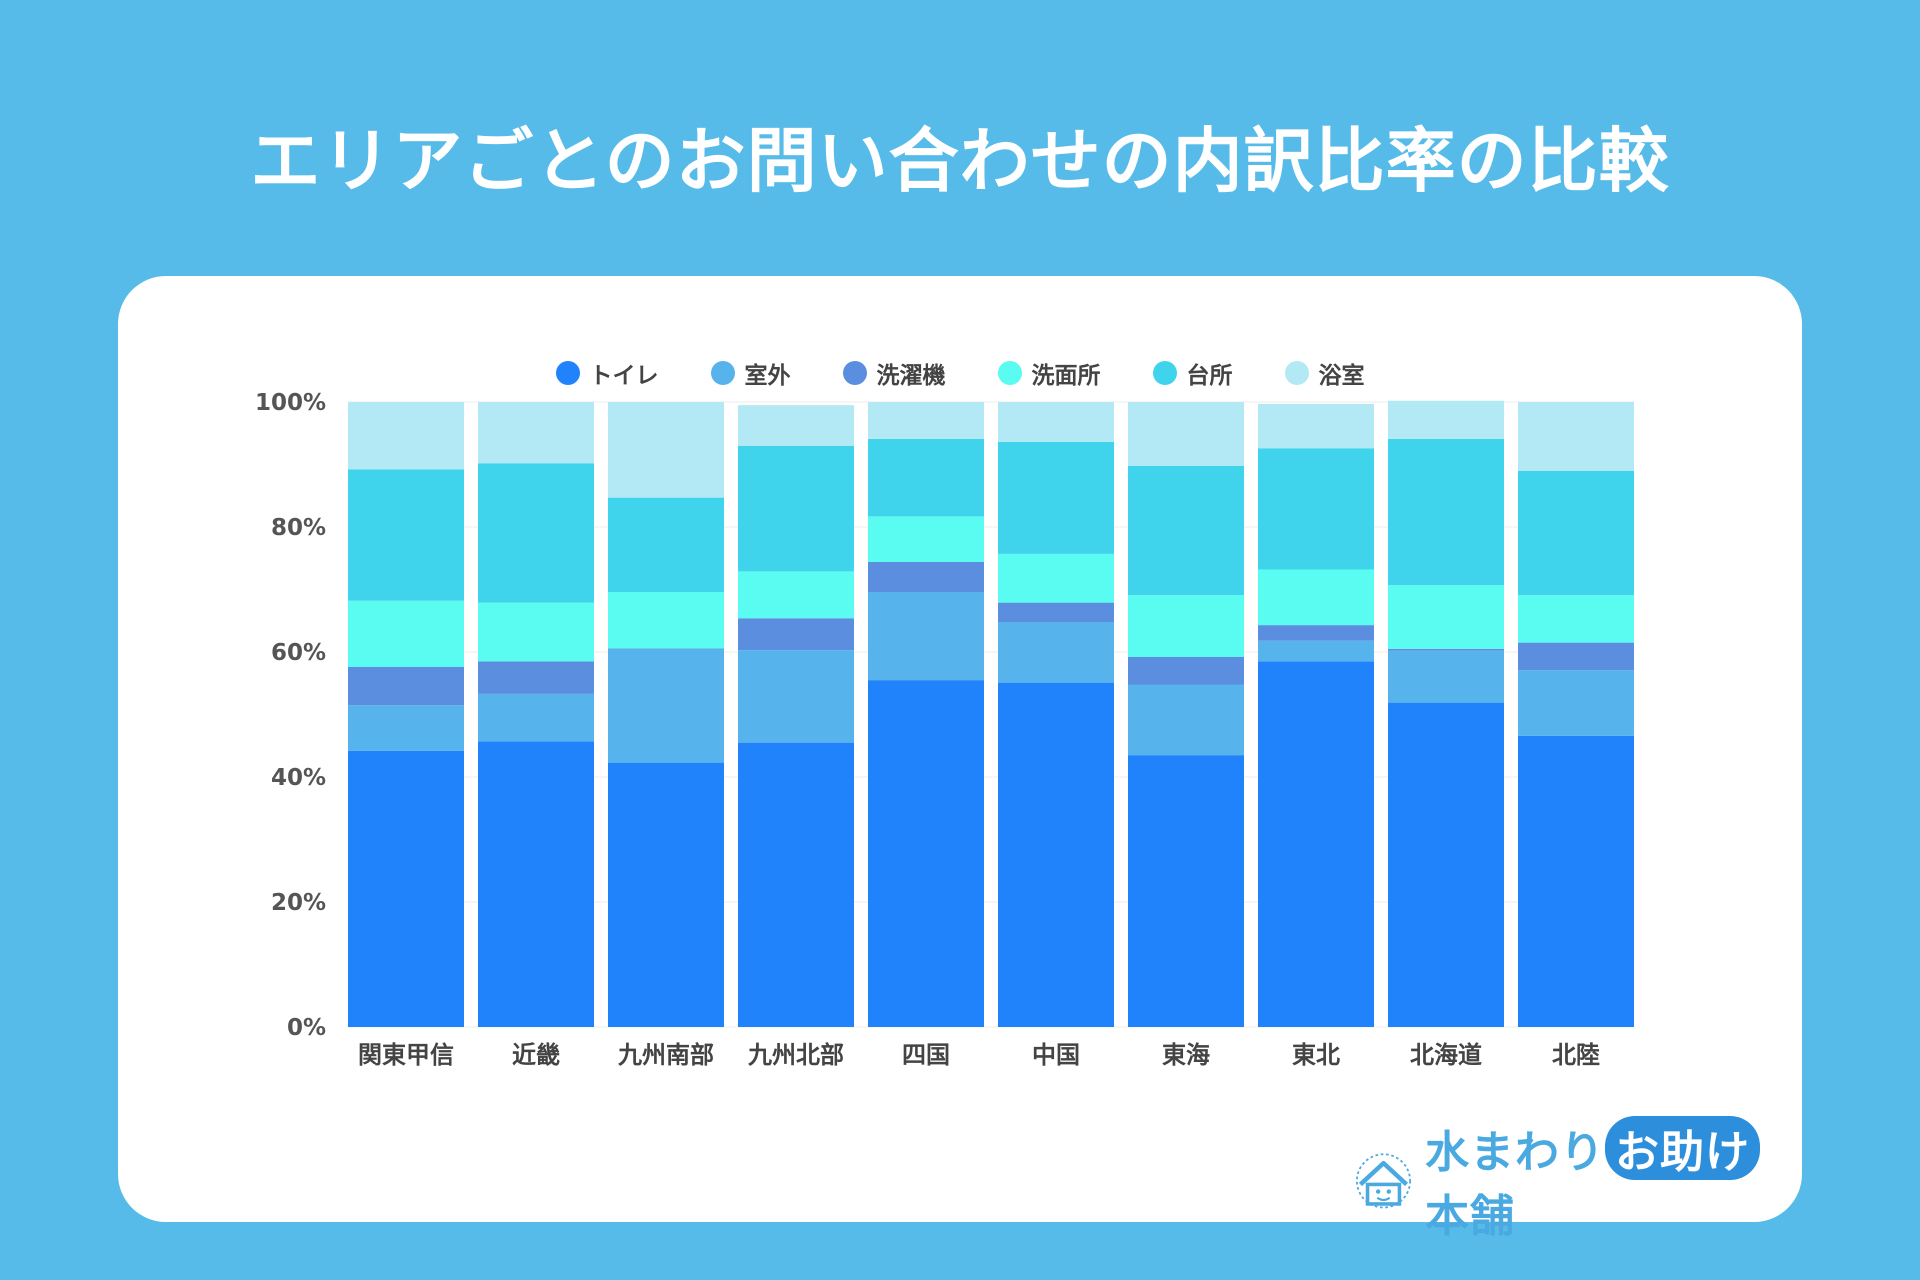 This screenshot has height=1280, width=1920. What do you see at coordinates (1066, 376) in the screenshot?
I see `legend-label: 洗面所` at bounding box center [1066, 376].